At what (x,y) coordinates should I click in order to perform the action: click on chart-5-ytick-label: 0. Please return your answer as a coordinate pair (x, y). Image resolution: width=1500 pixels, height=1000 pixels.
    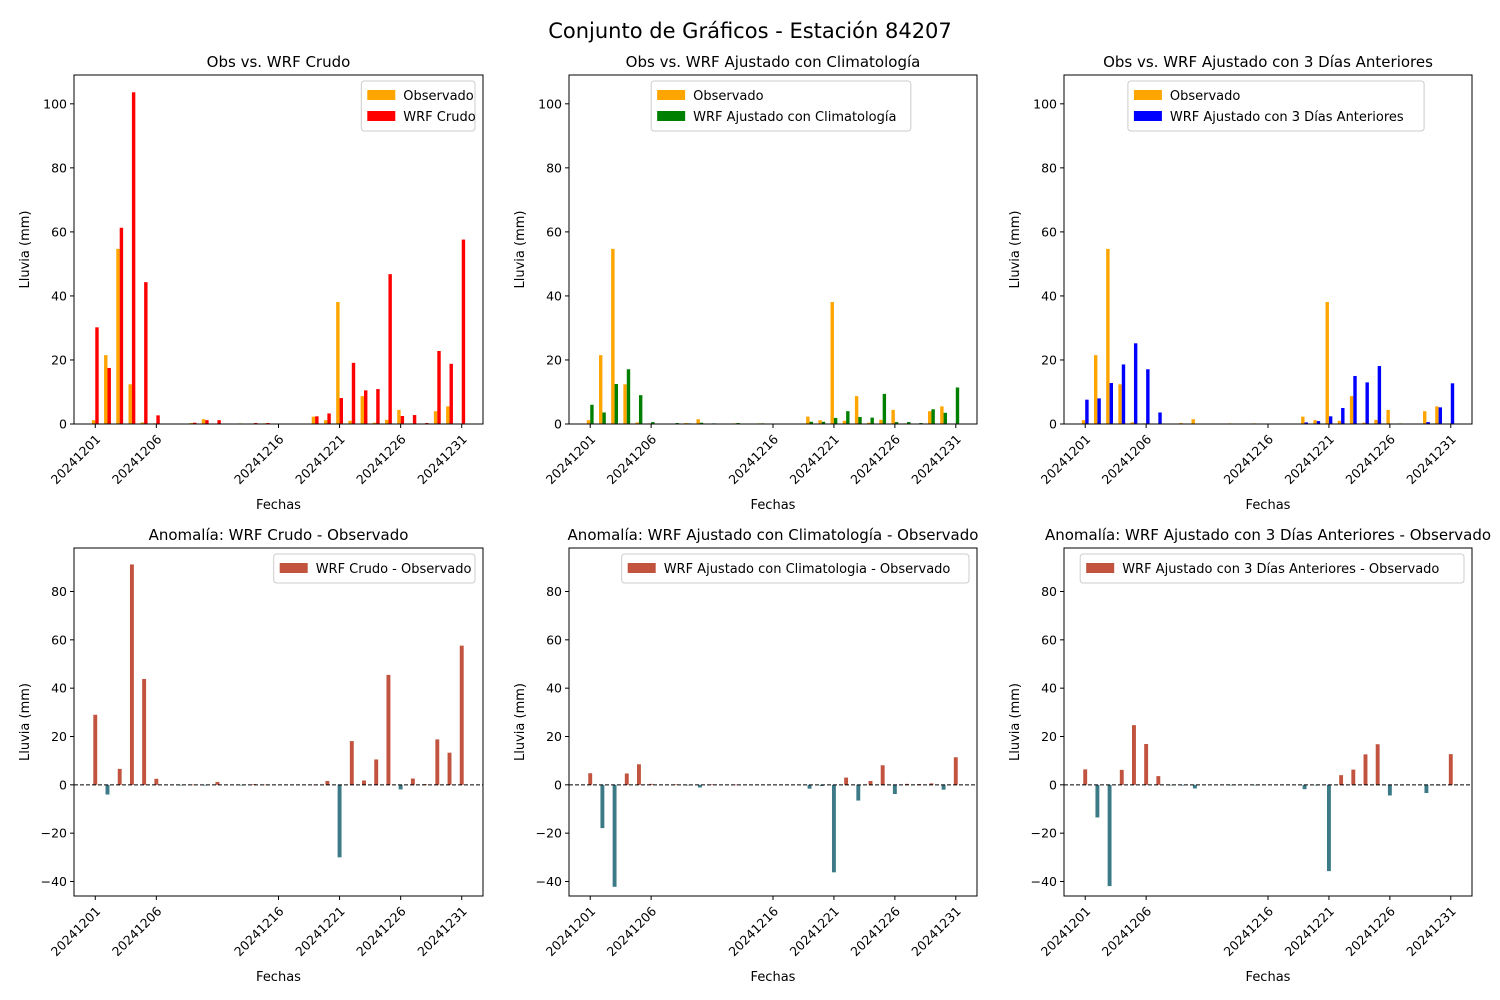
    Looking at the image, I should click on (558, 784).